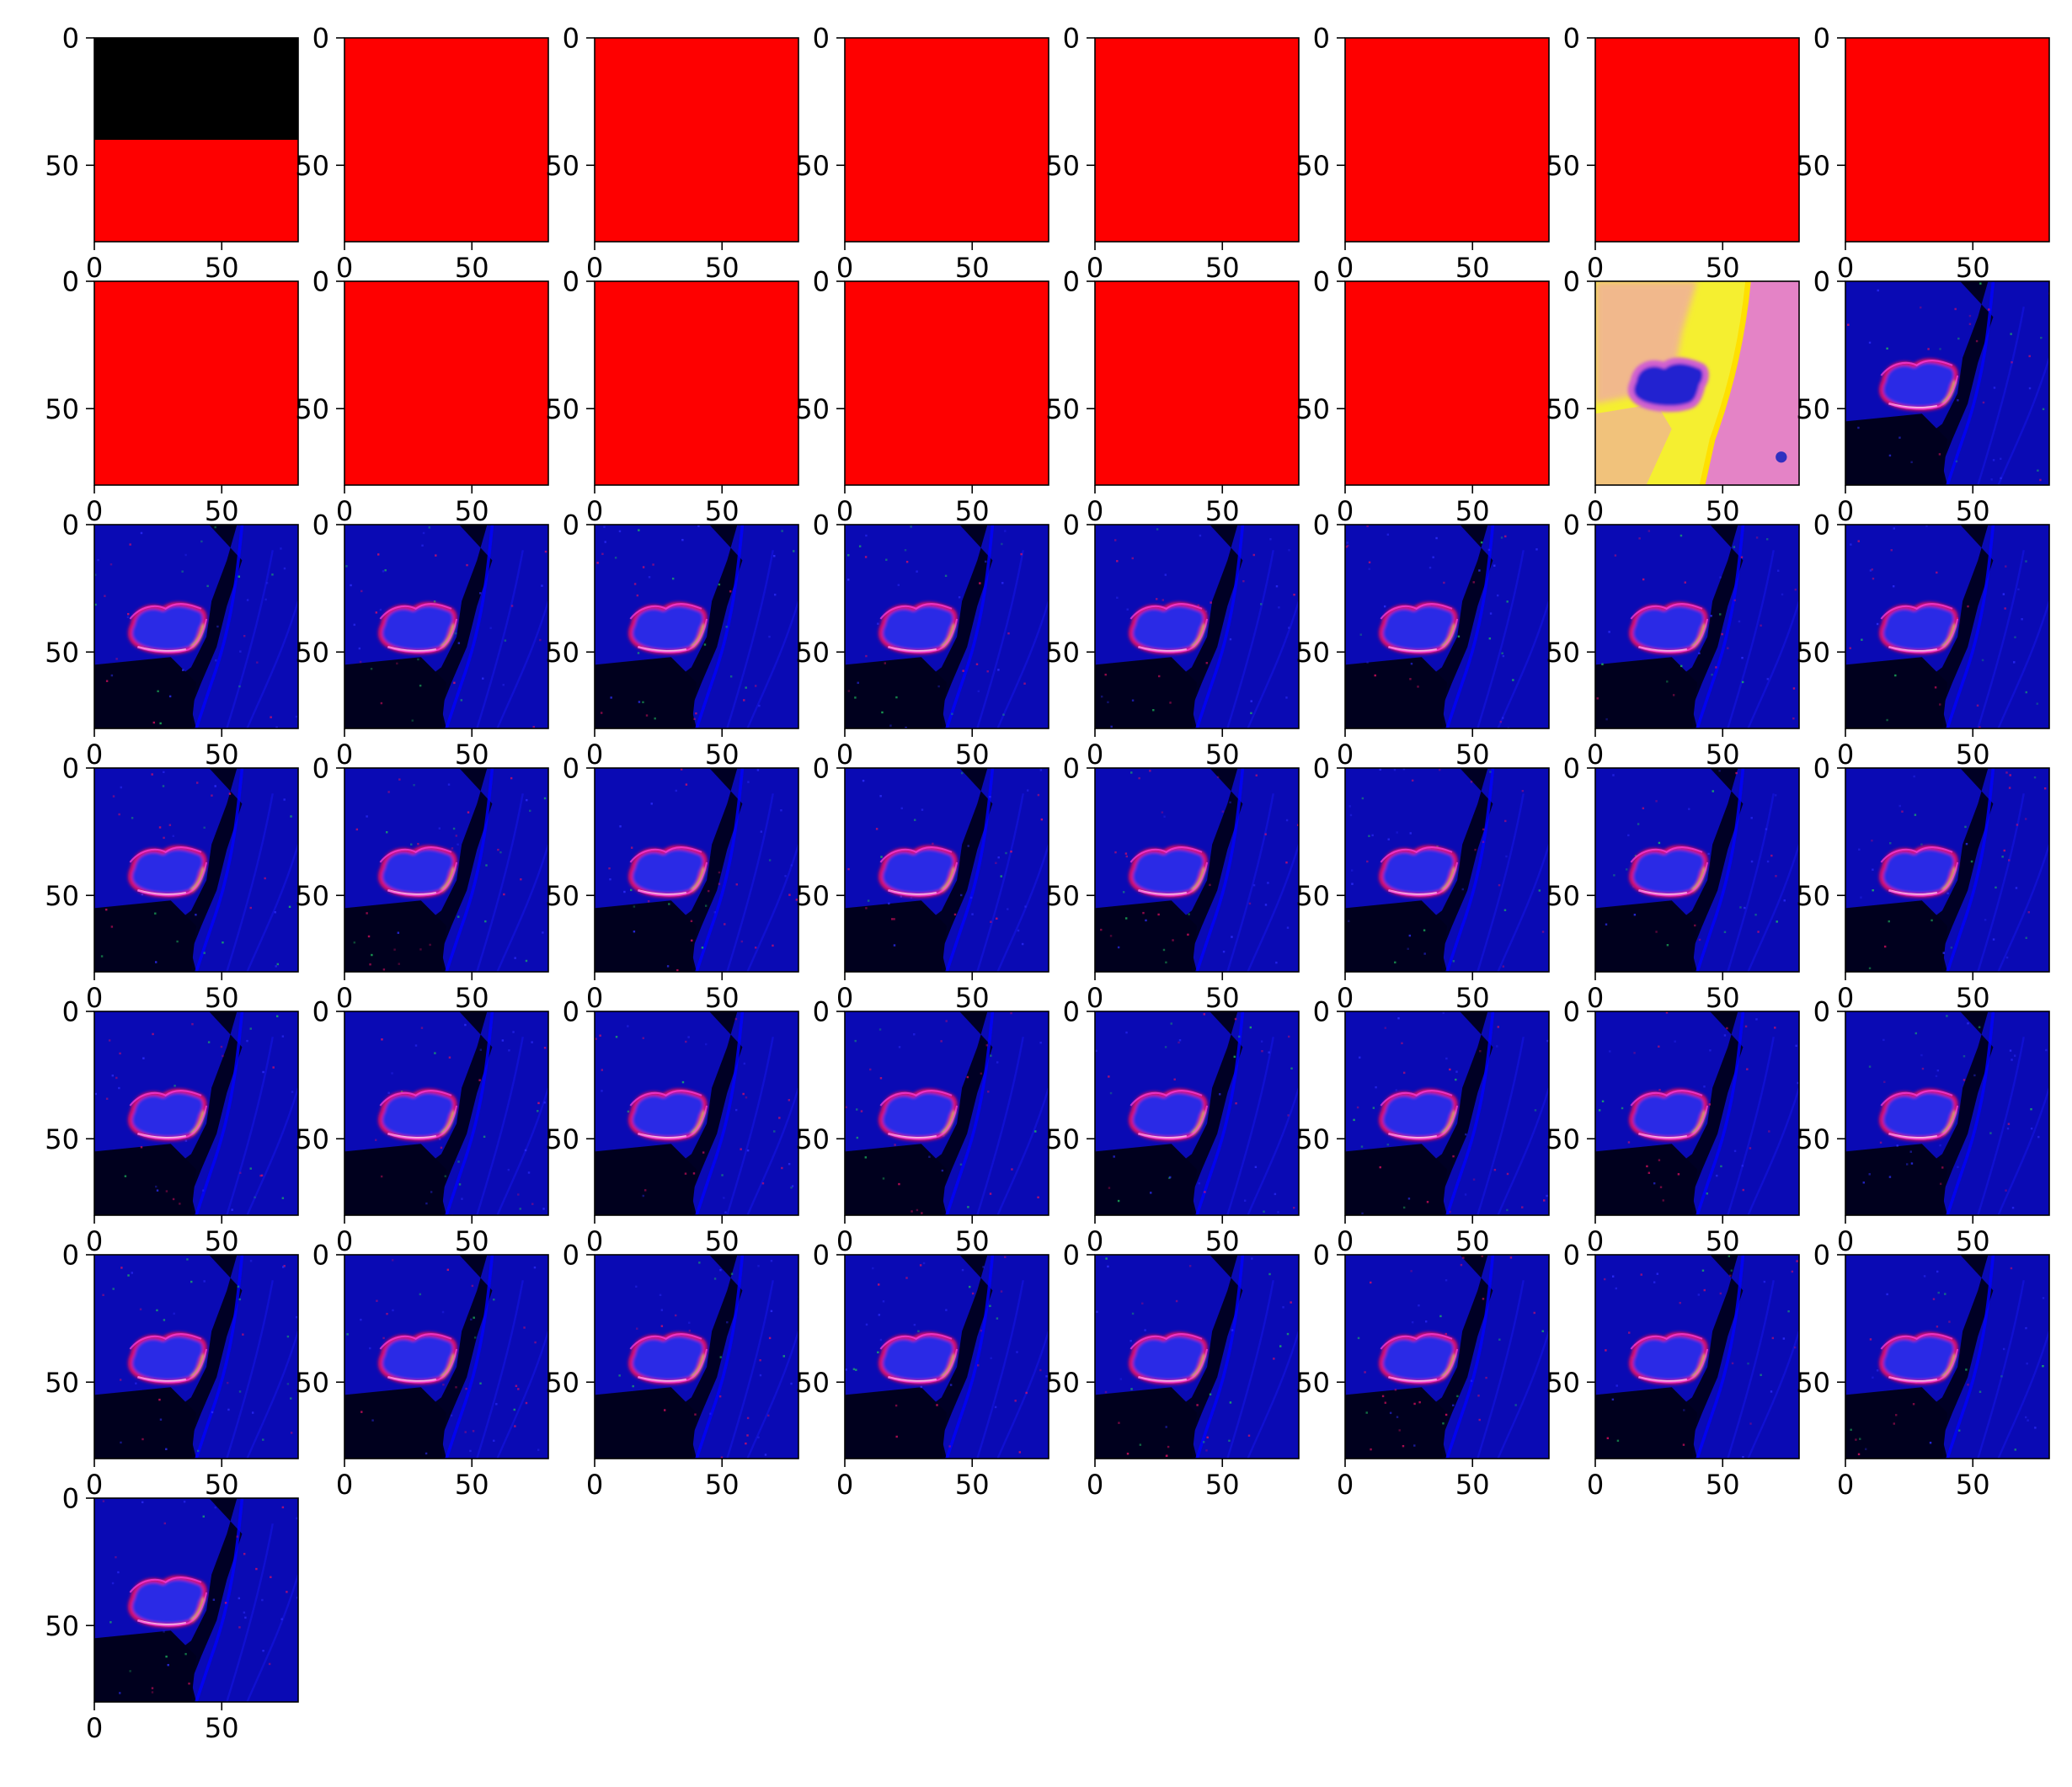  Describe the element at coordinates (1422, 1370) in the screenshot. I see `subplot-panel-46: 0 50 0 50` at that location.